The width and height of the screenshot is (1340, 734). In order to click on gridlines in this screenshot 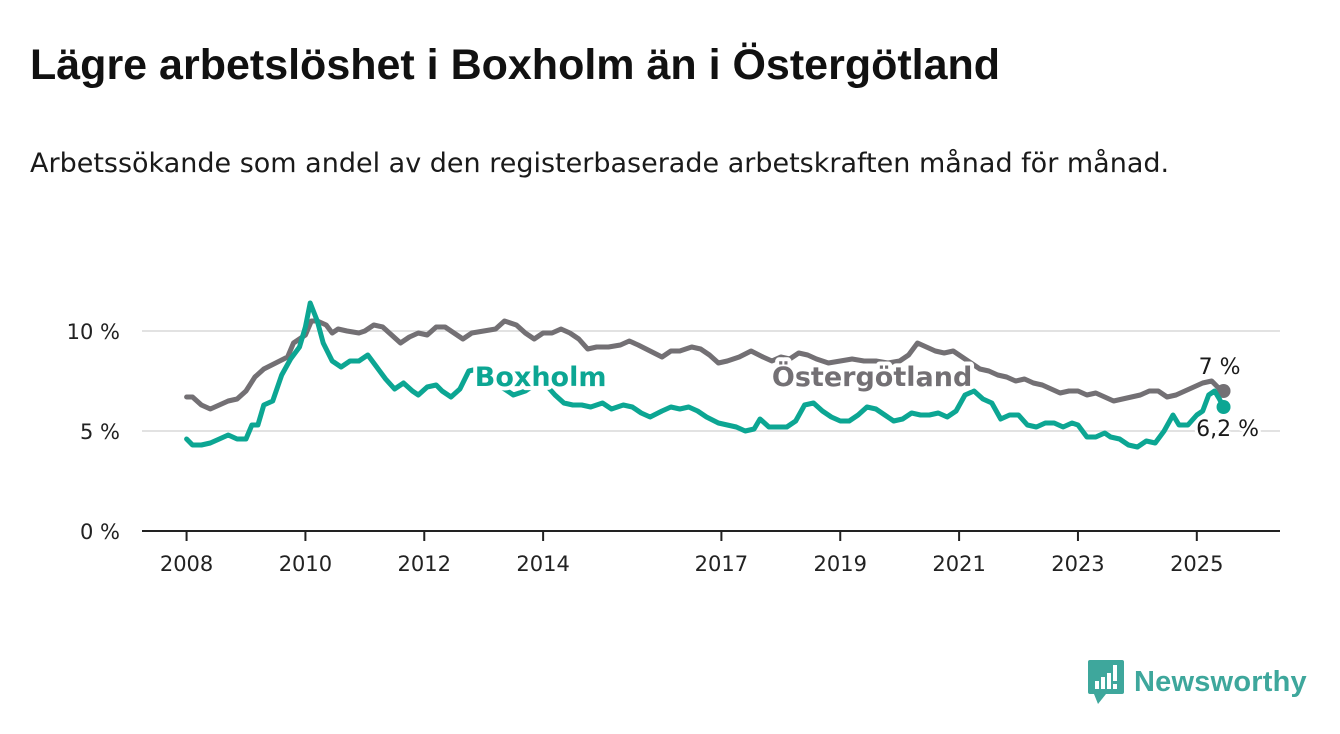, I will do `click(711, 381)`.